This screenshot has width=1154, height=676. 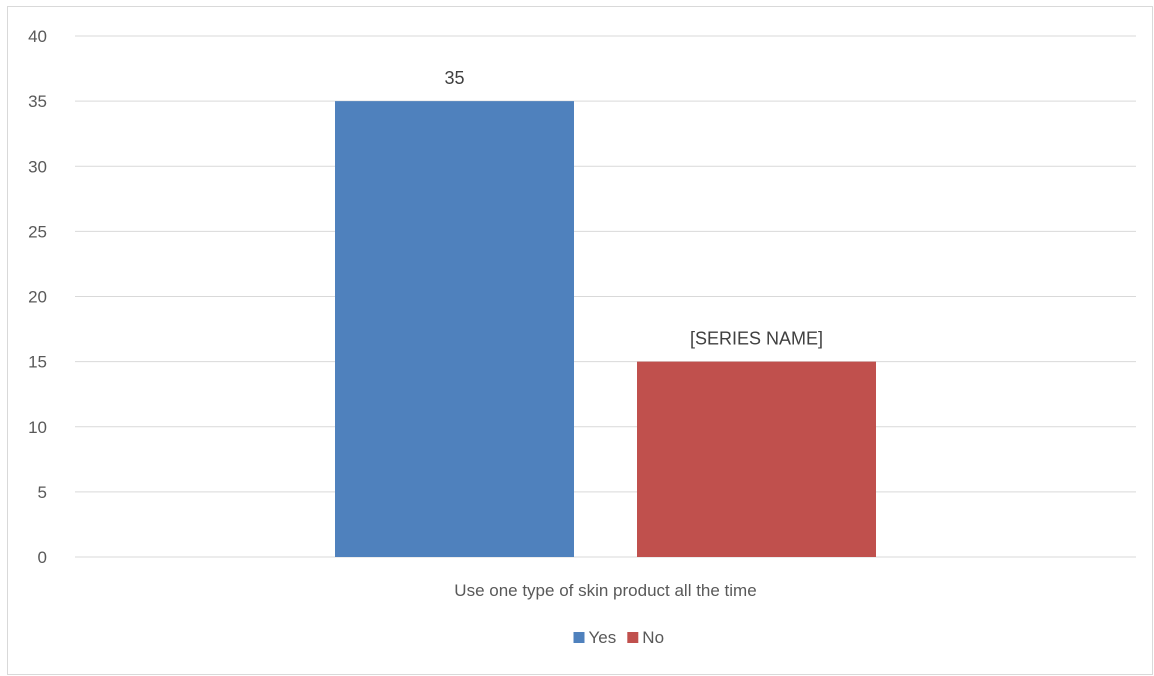 I want to click on bar-no, so click(x=756, y=459).